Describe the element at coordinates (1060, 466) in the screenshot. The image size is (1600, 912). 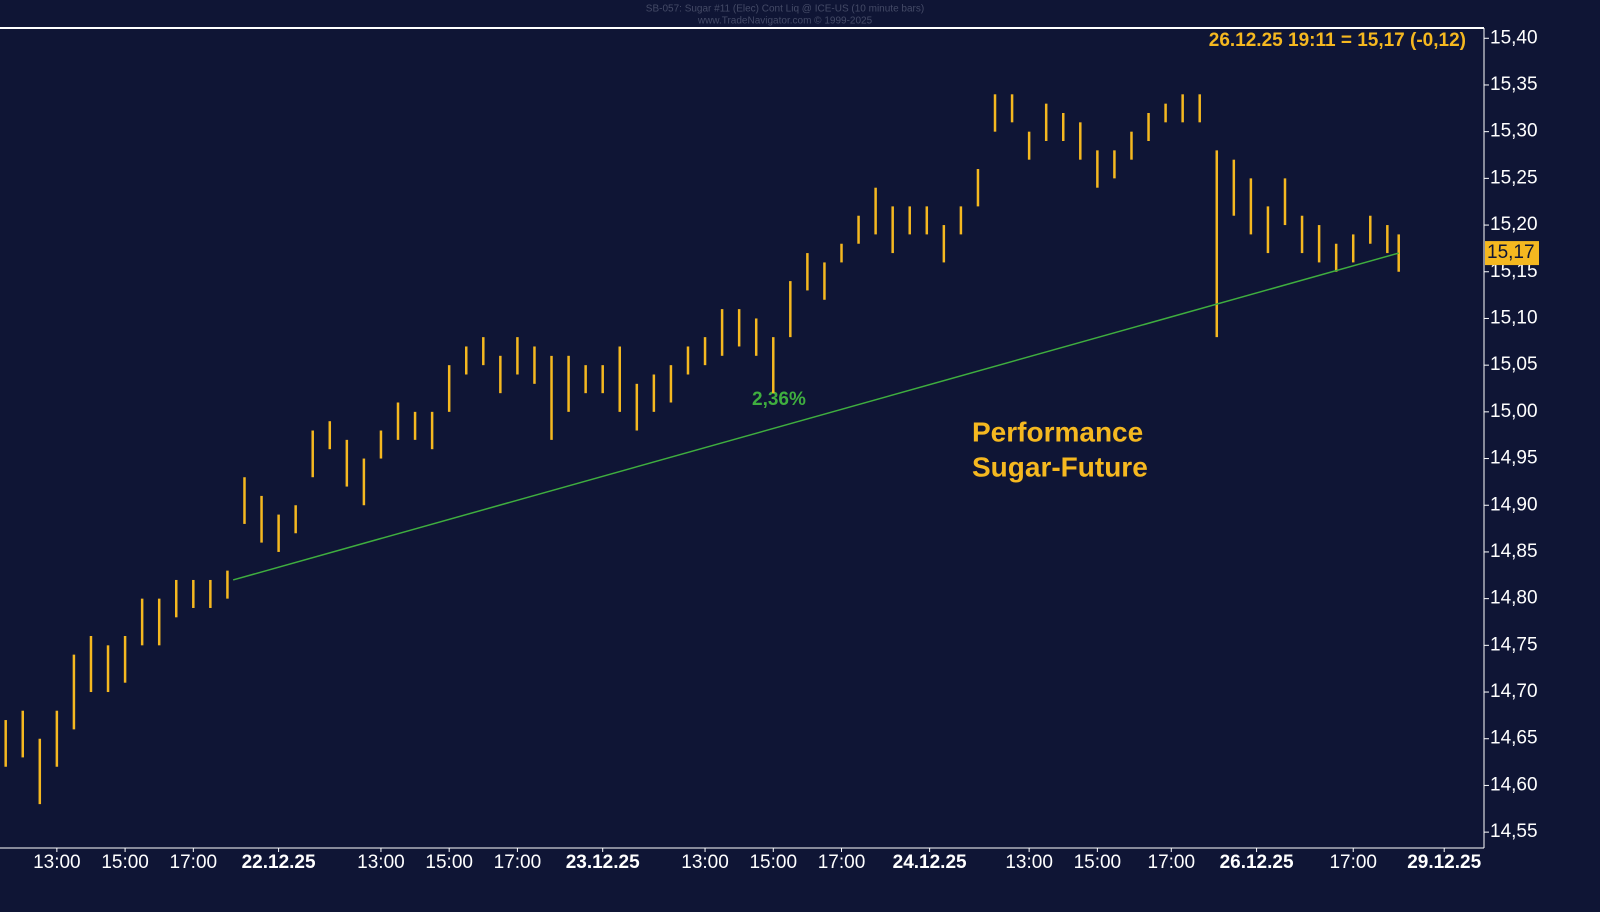
I see `annotation: Sugar-Future` at that location.